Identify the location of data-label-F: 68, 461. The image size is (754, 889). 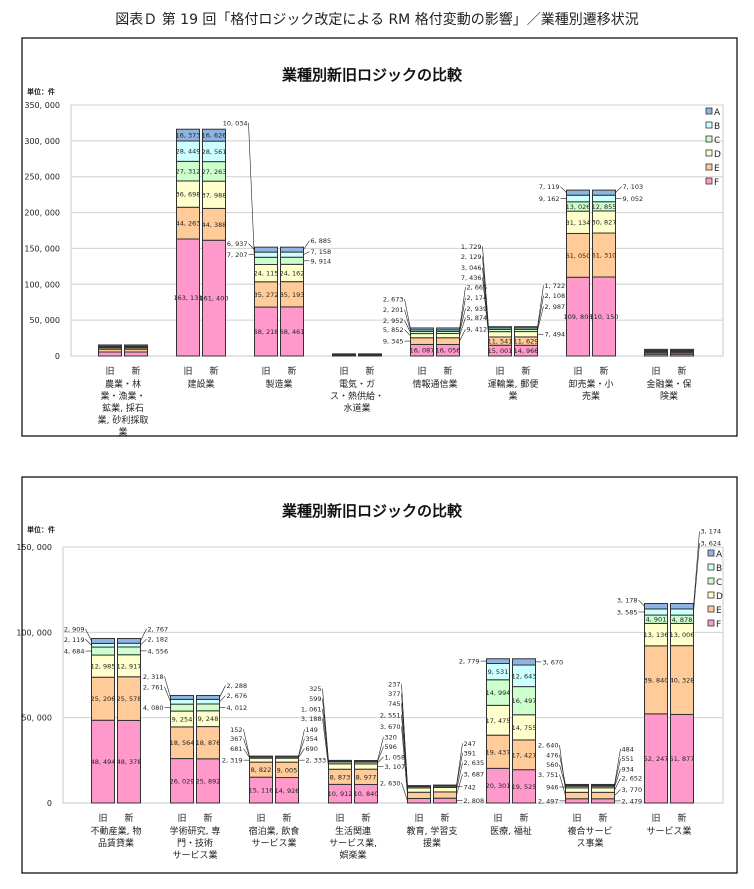
(292, 332).